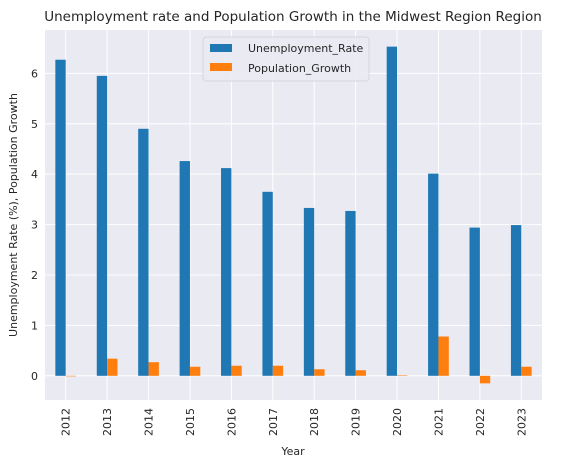 The height and width of the screenshot is (468, 576). I want to click on x-tick-label: 2017, so click(273, 422).